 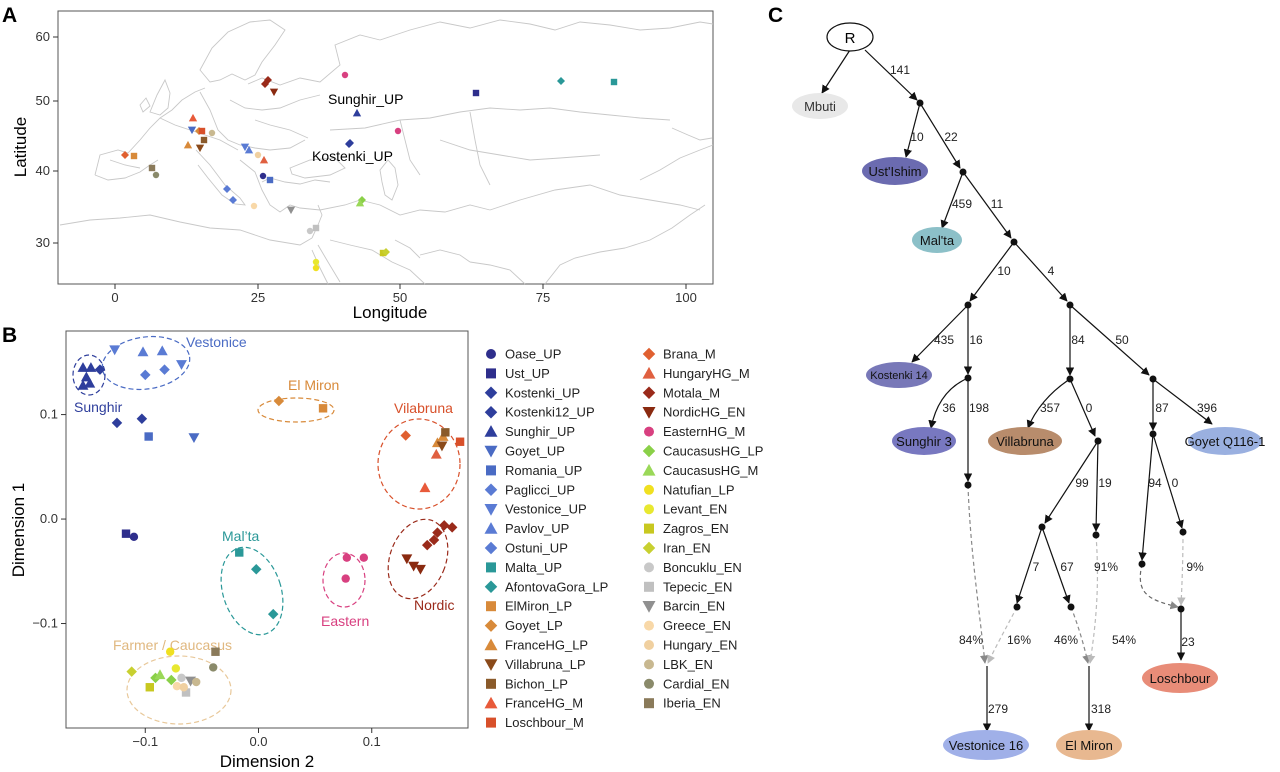 I want to click on map-site-label: Kostenki_UP, so click(x=352, y=156).